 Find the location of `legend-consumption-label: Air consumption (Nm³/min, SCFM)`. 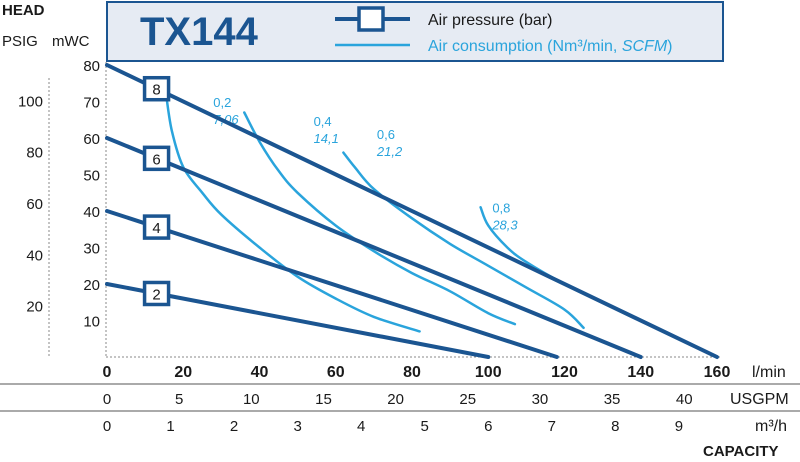

legend-consumption-label: Air consumption (Nm³/min, SCFM) is located at coordinates (550, 46).